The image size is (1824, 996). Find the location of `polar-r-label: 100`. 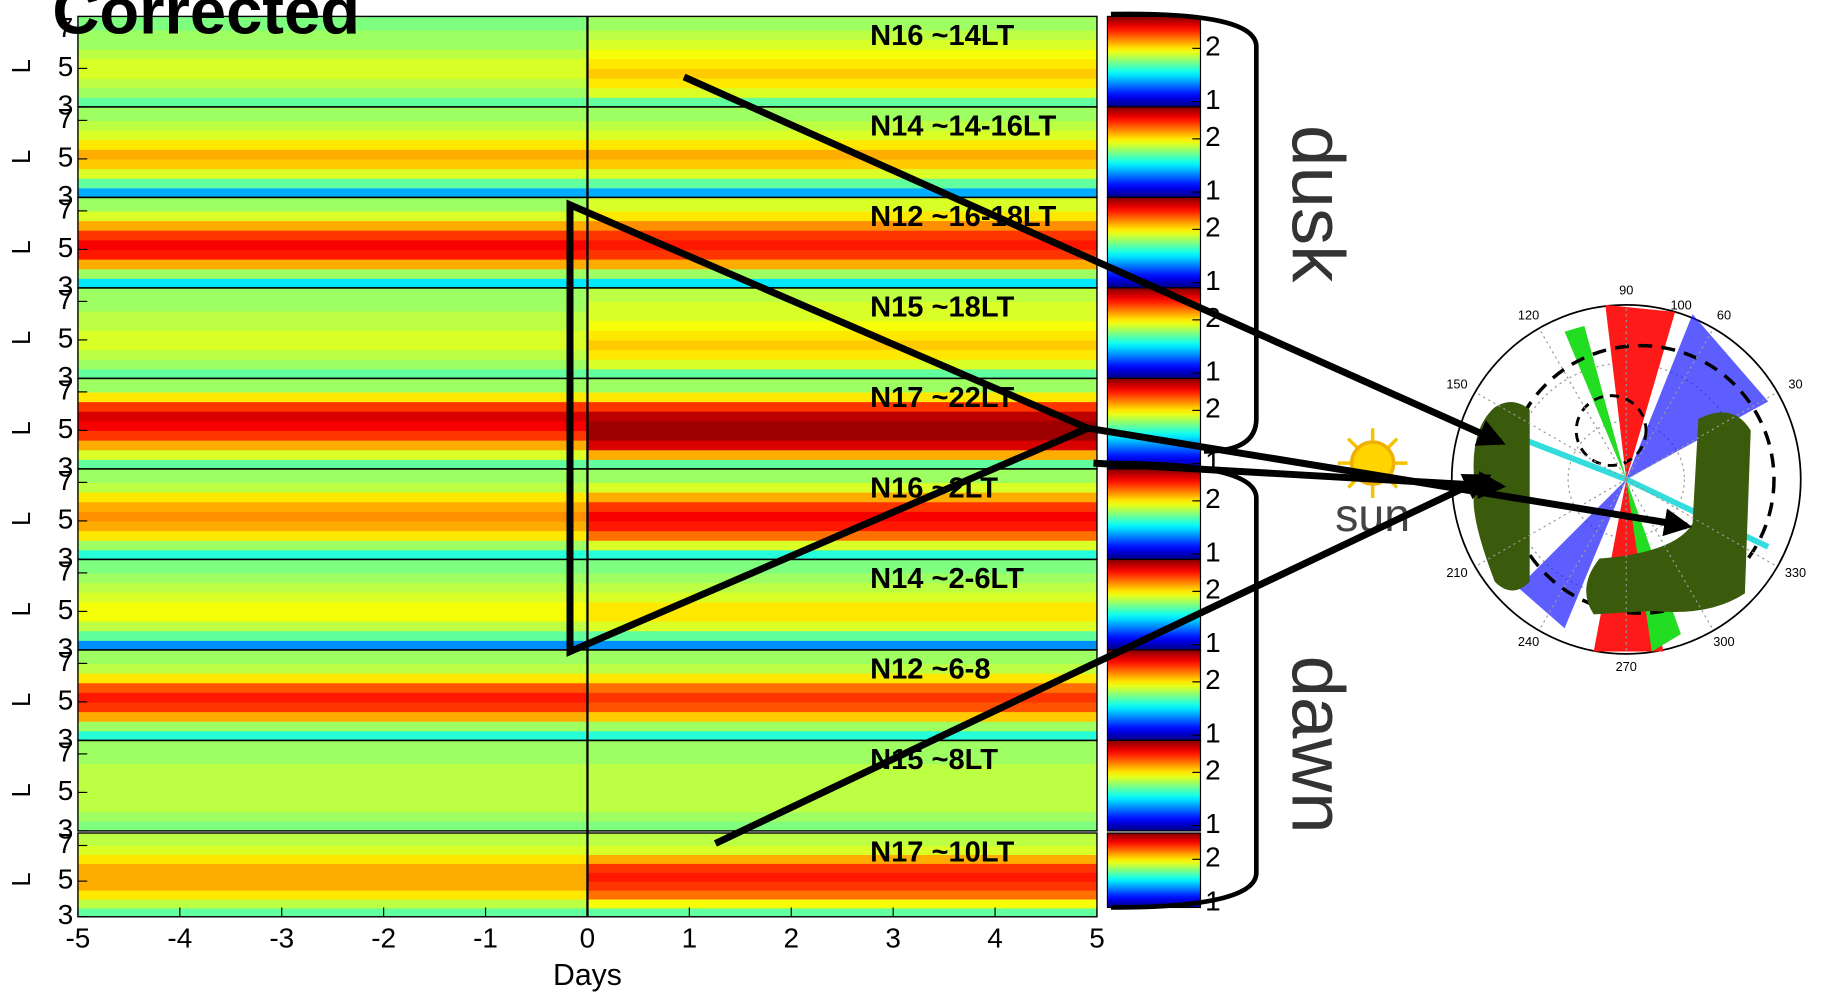

polar-r-label: 100 is located at coordinates (1680, 304).